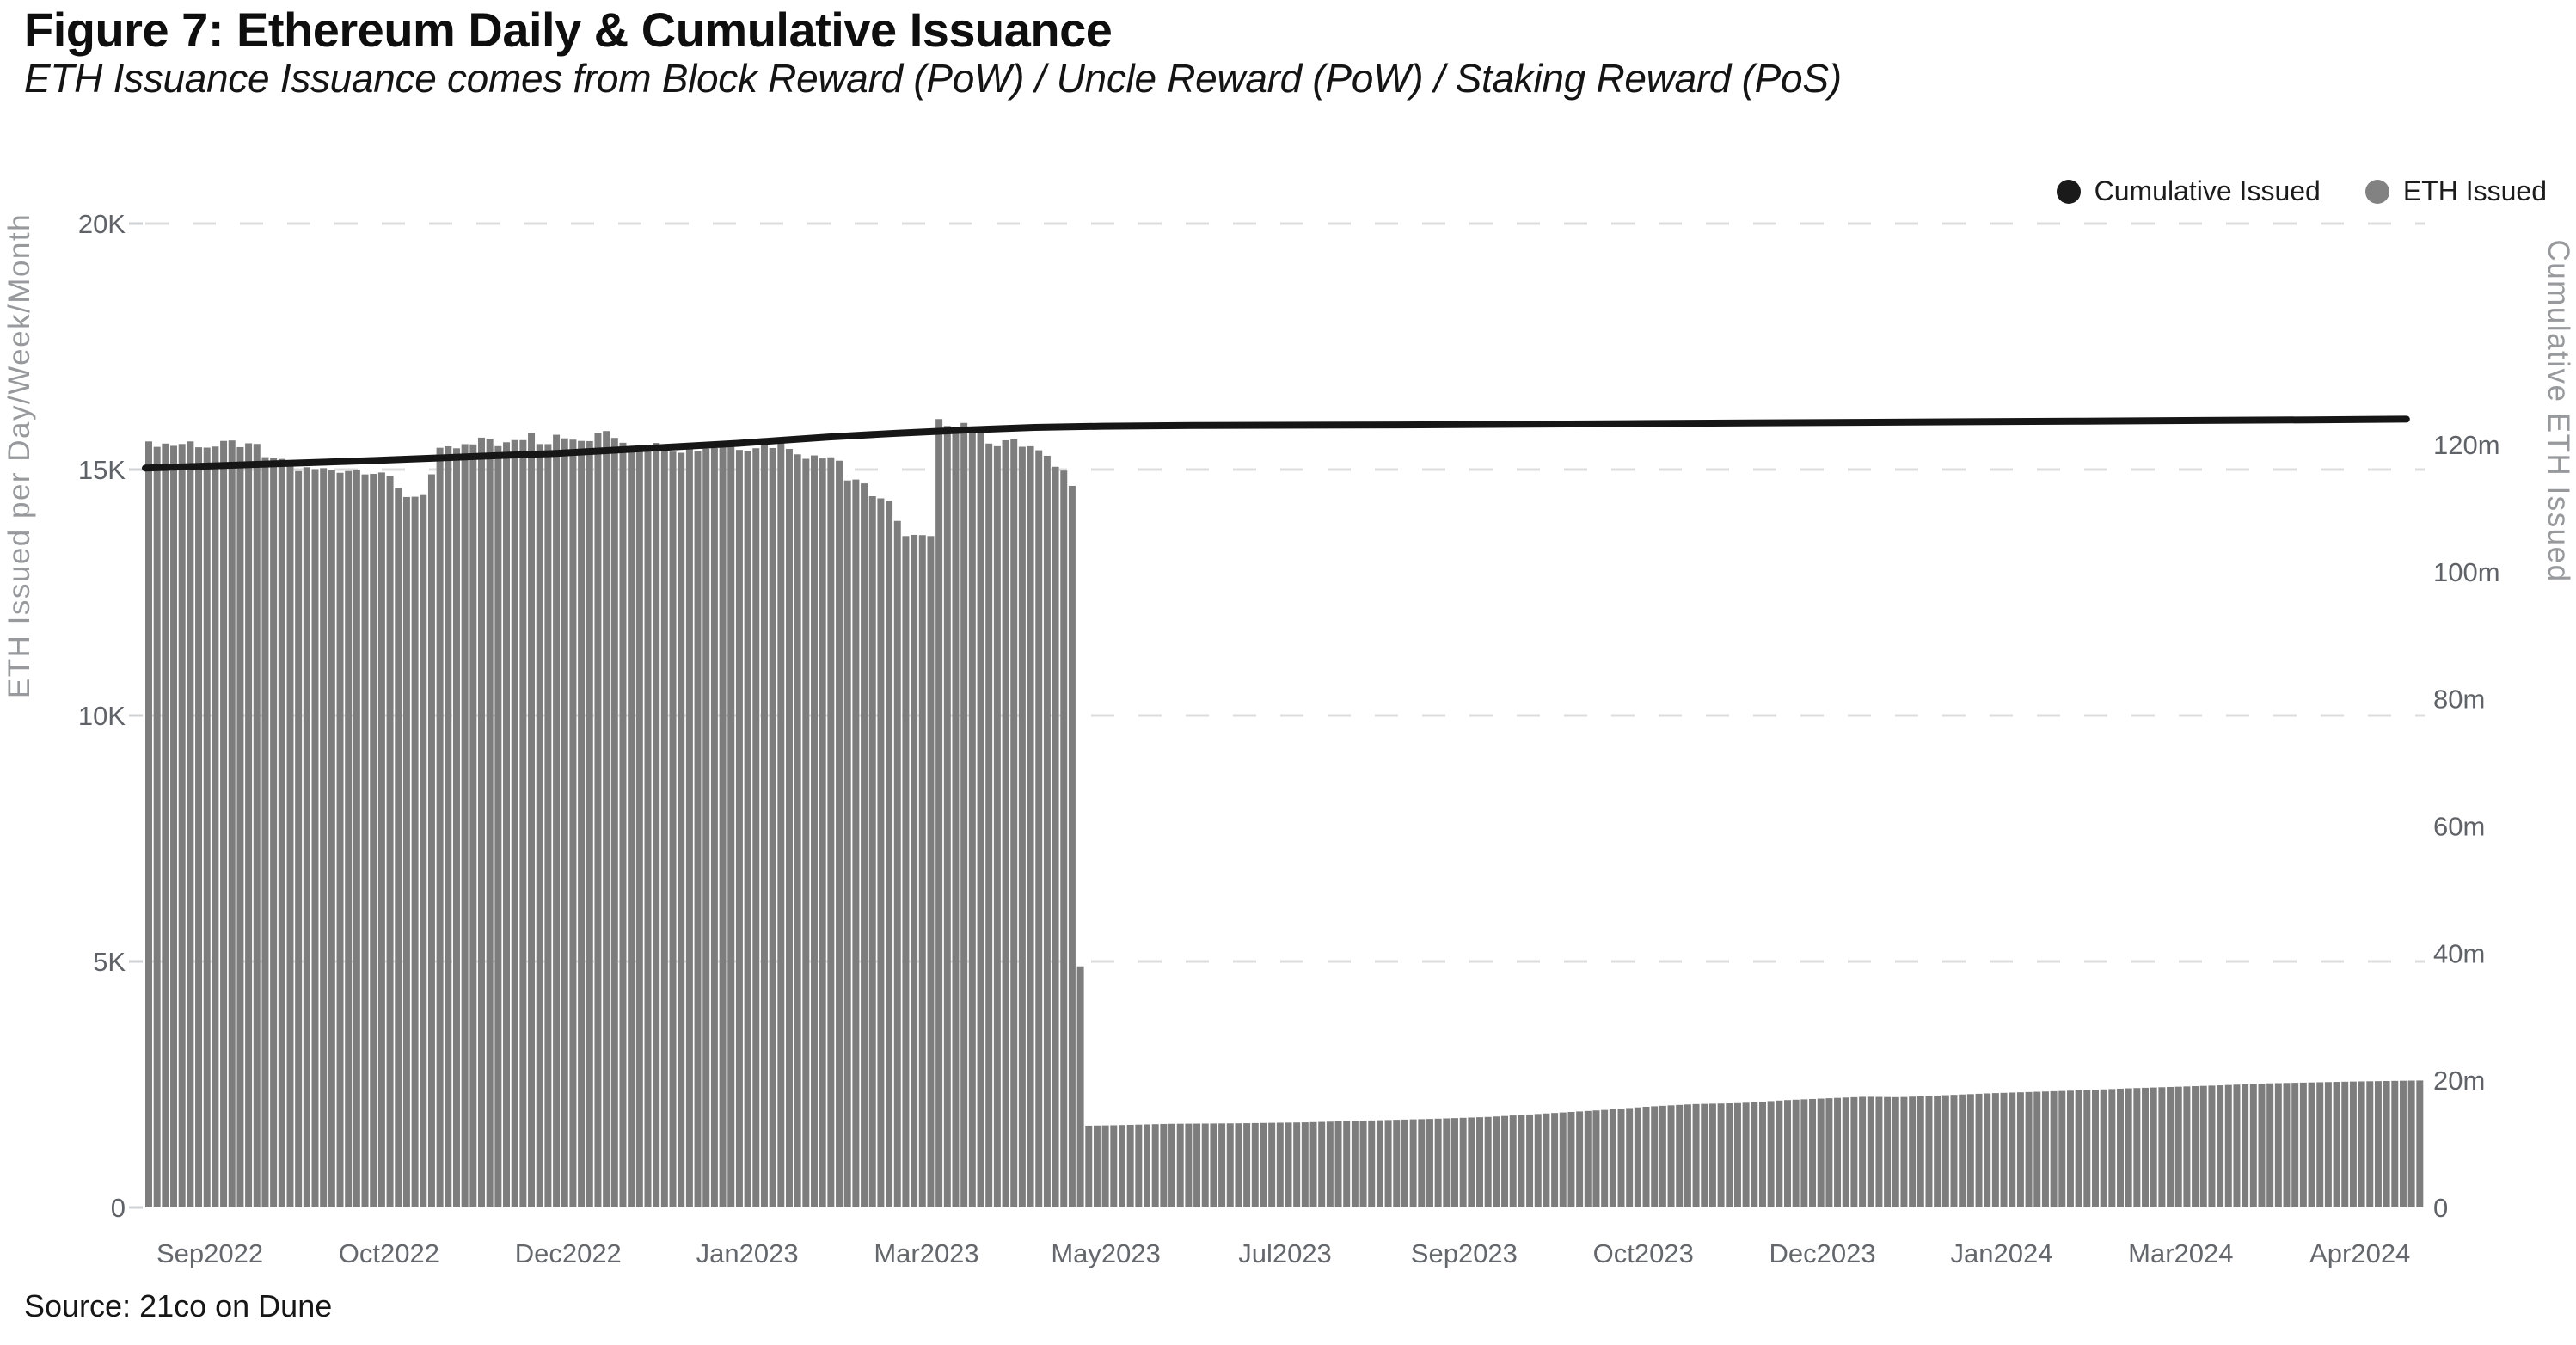 The width and height of the screenshot is (2576, 1345). What do you see at coordinates (1276, 443) in the screenshot?
I see `cumulative-issued-line` at bounding box center [1276, 443].